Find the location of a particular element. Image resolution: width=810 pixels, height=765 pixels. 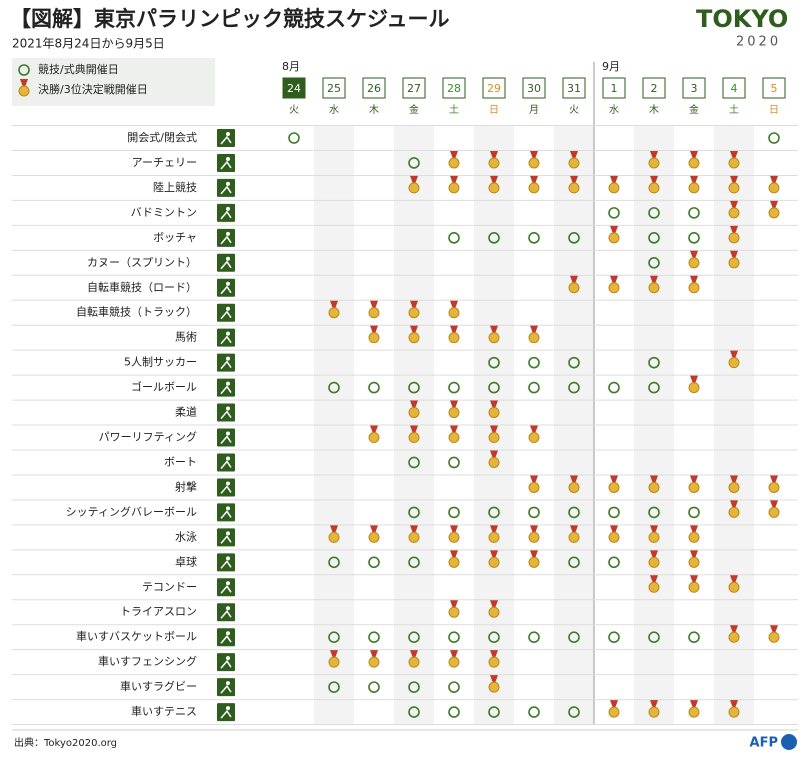

legend-label: 競技/式典開催日 is located at coordinates (78, 69).